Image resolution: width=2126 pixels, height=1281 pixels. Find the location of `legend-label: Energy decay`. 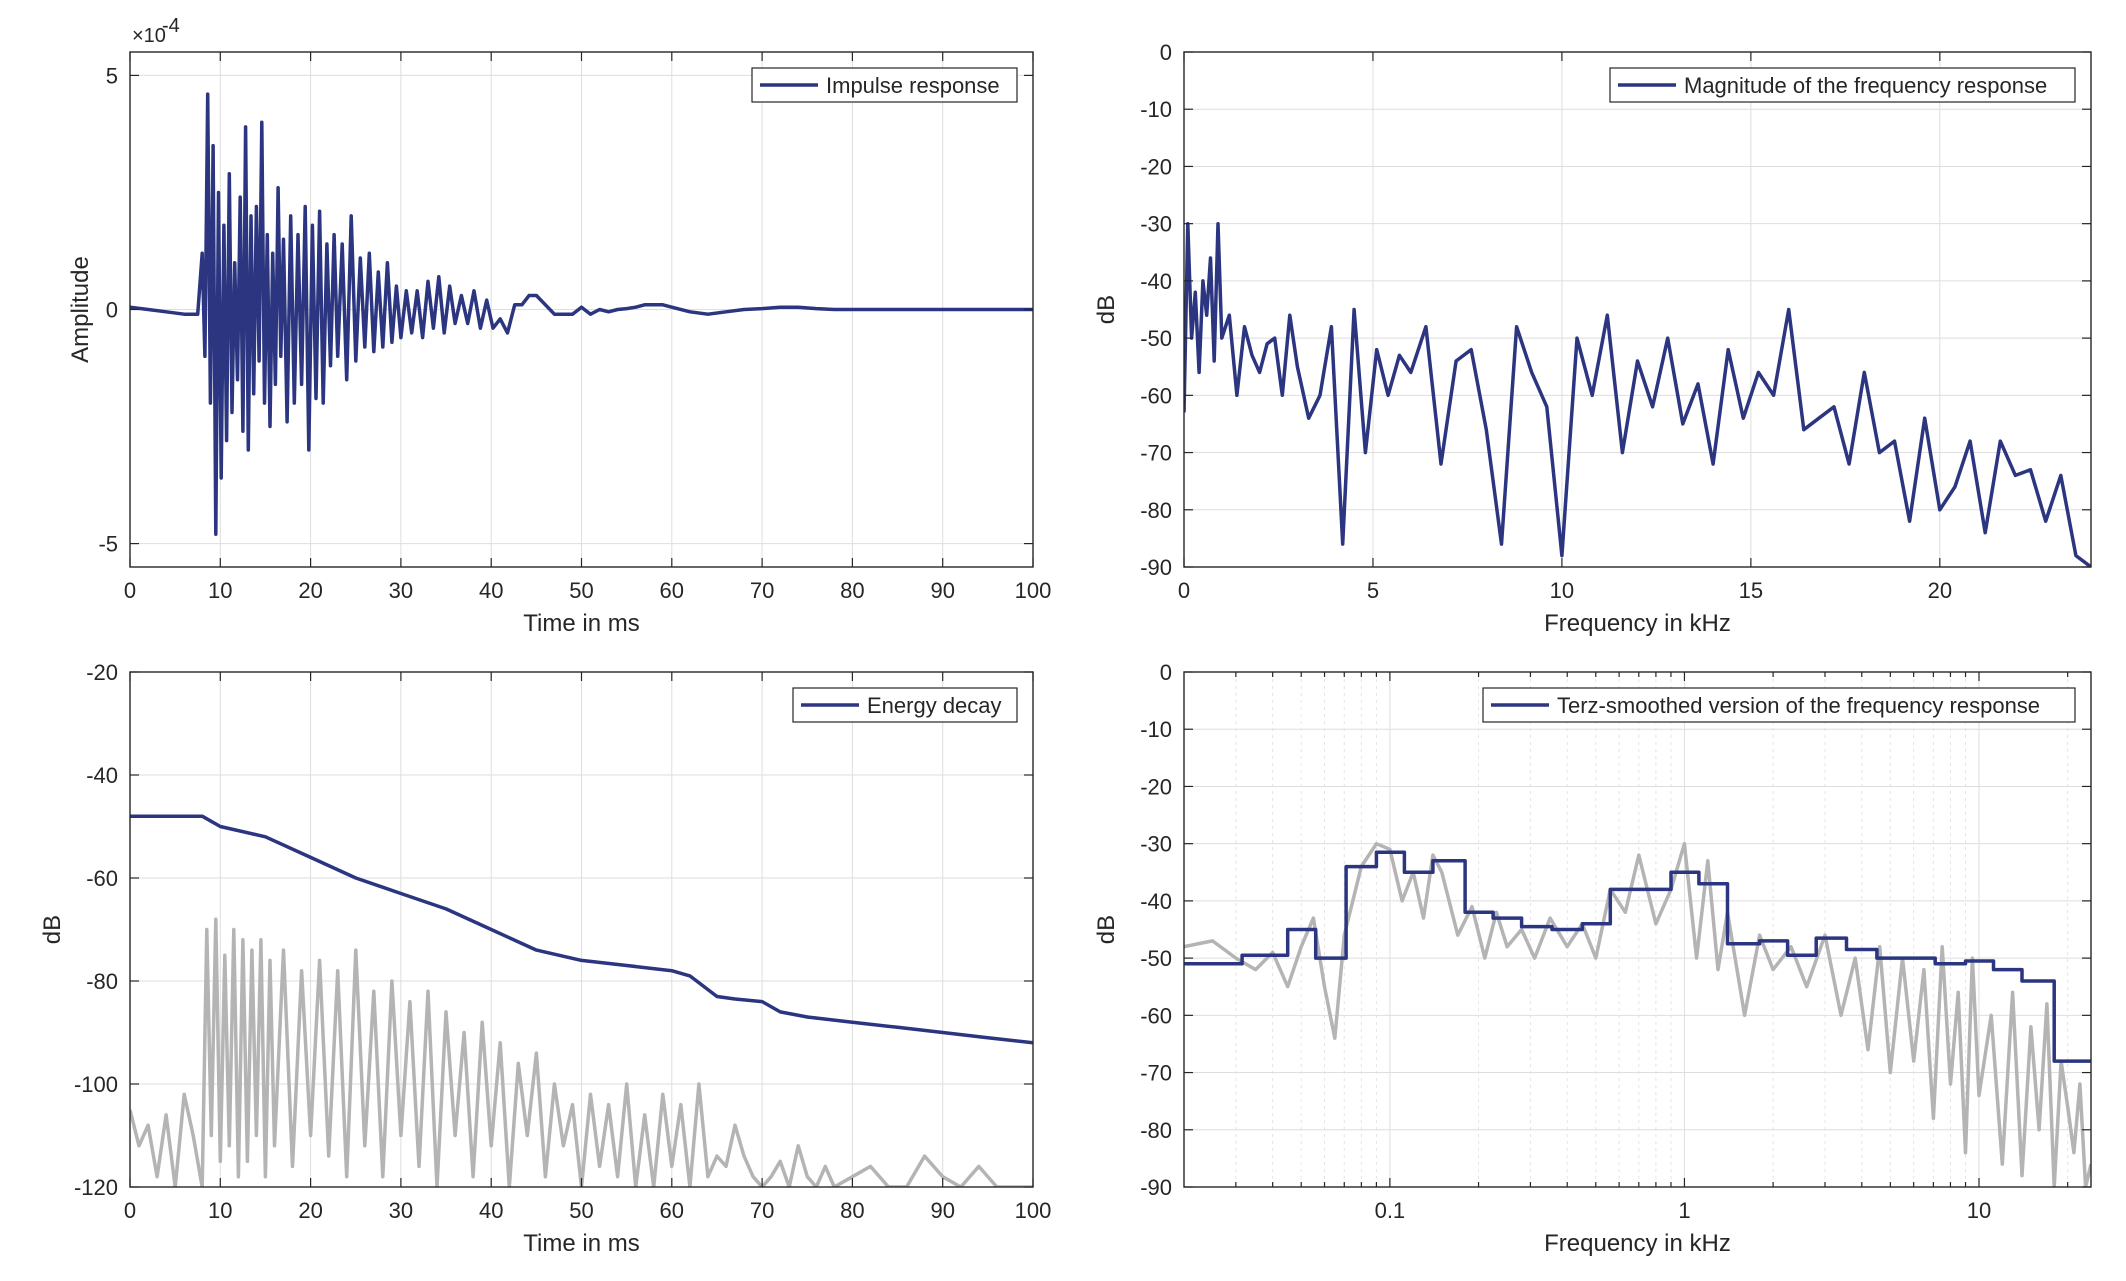

legend-label: Energy decay is located at coordinates (934, 705).